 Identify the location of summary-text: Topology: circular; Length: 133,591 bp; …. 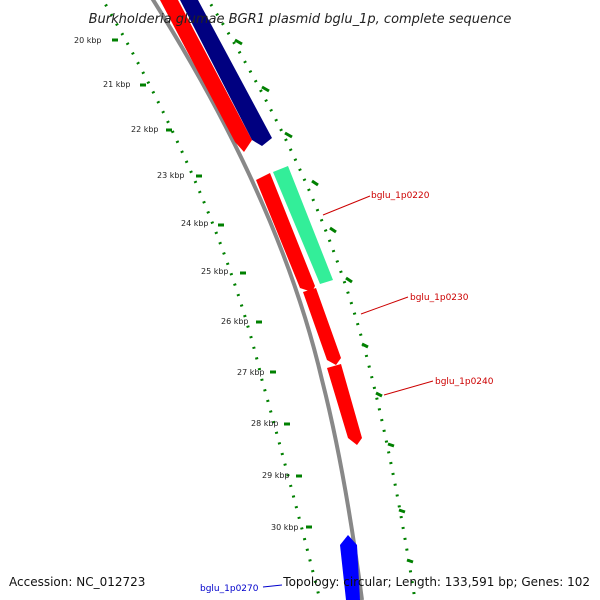
(436, 582).